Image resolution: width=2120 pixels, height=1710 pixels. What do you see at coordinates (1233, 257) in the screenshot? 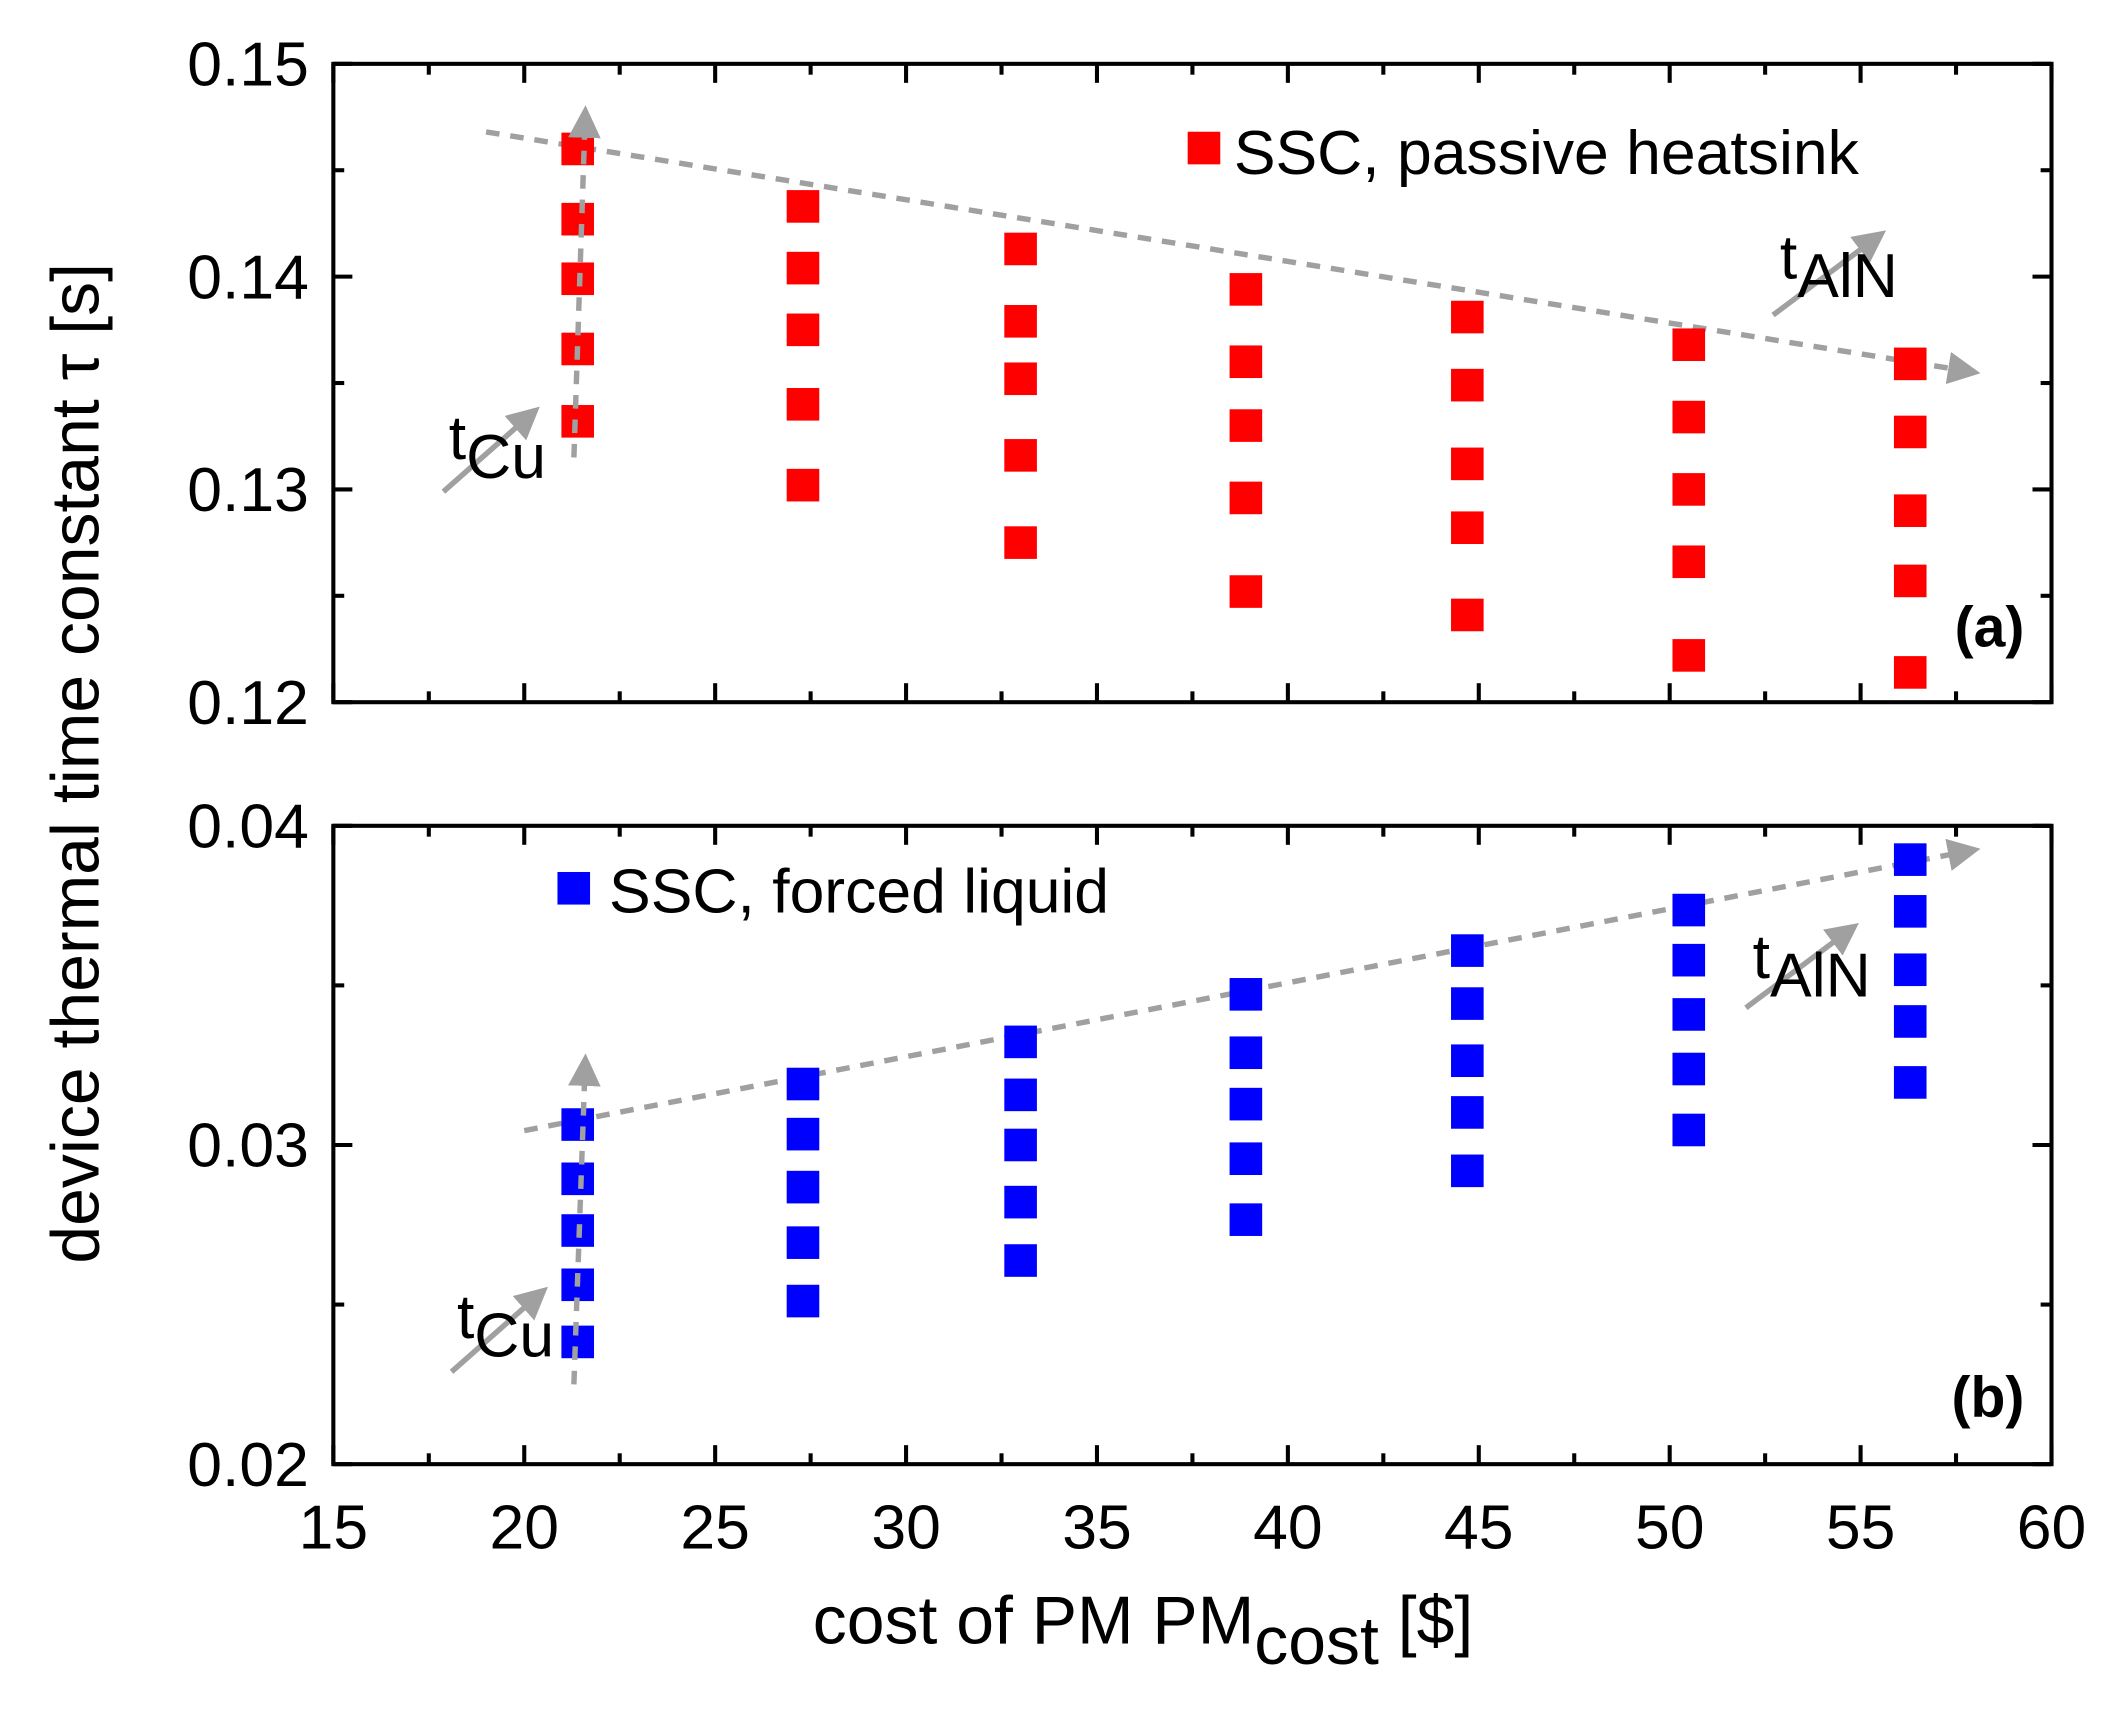
I see `trend-arrow` at bounding box center [1233, 257].